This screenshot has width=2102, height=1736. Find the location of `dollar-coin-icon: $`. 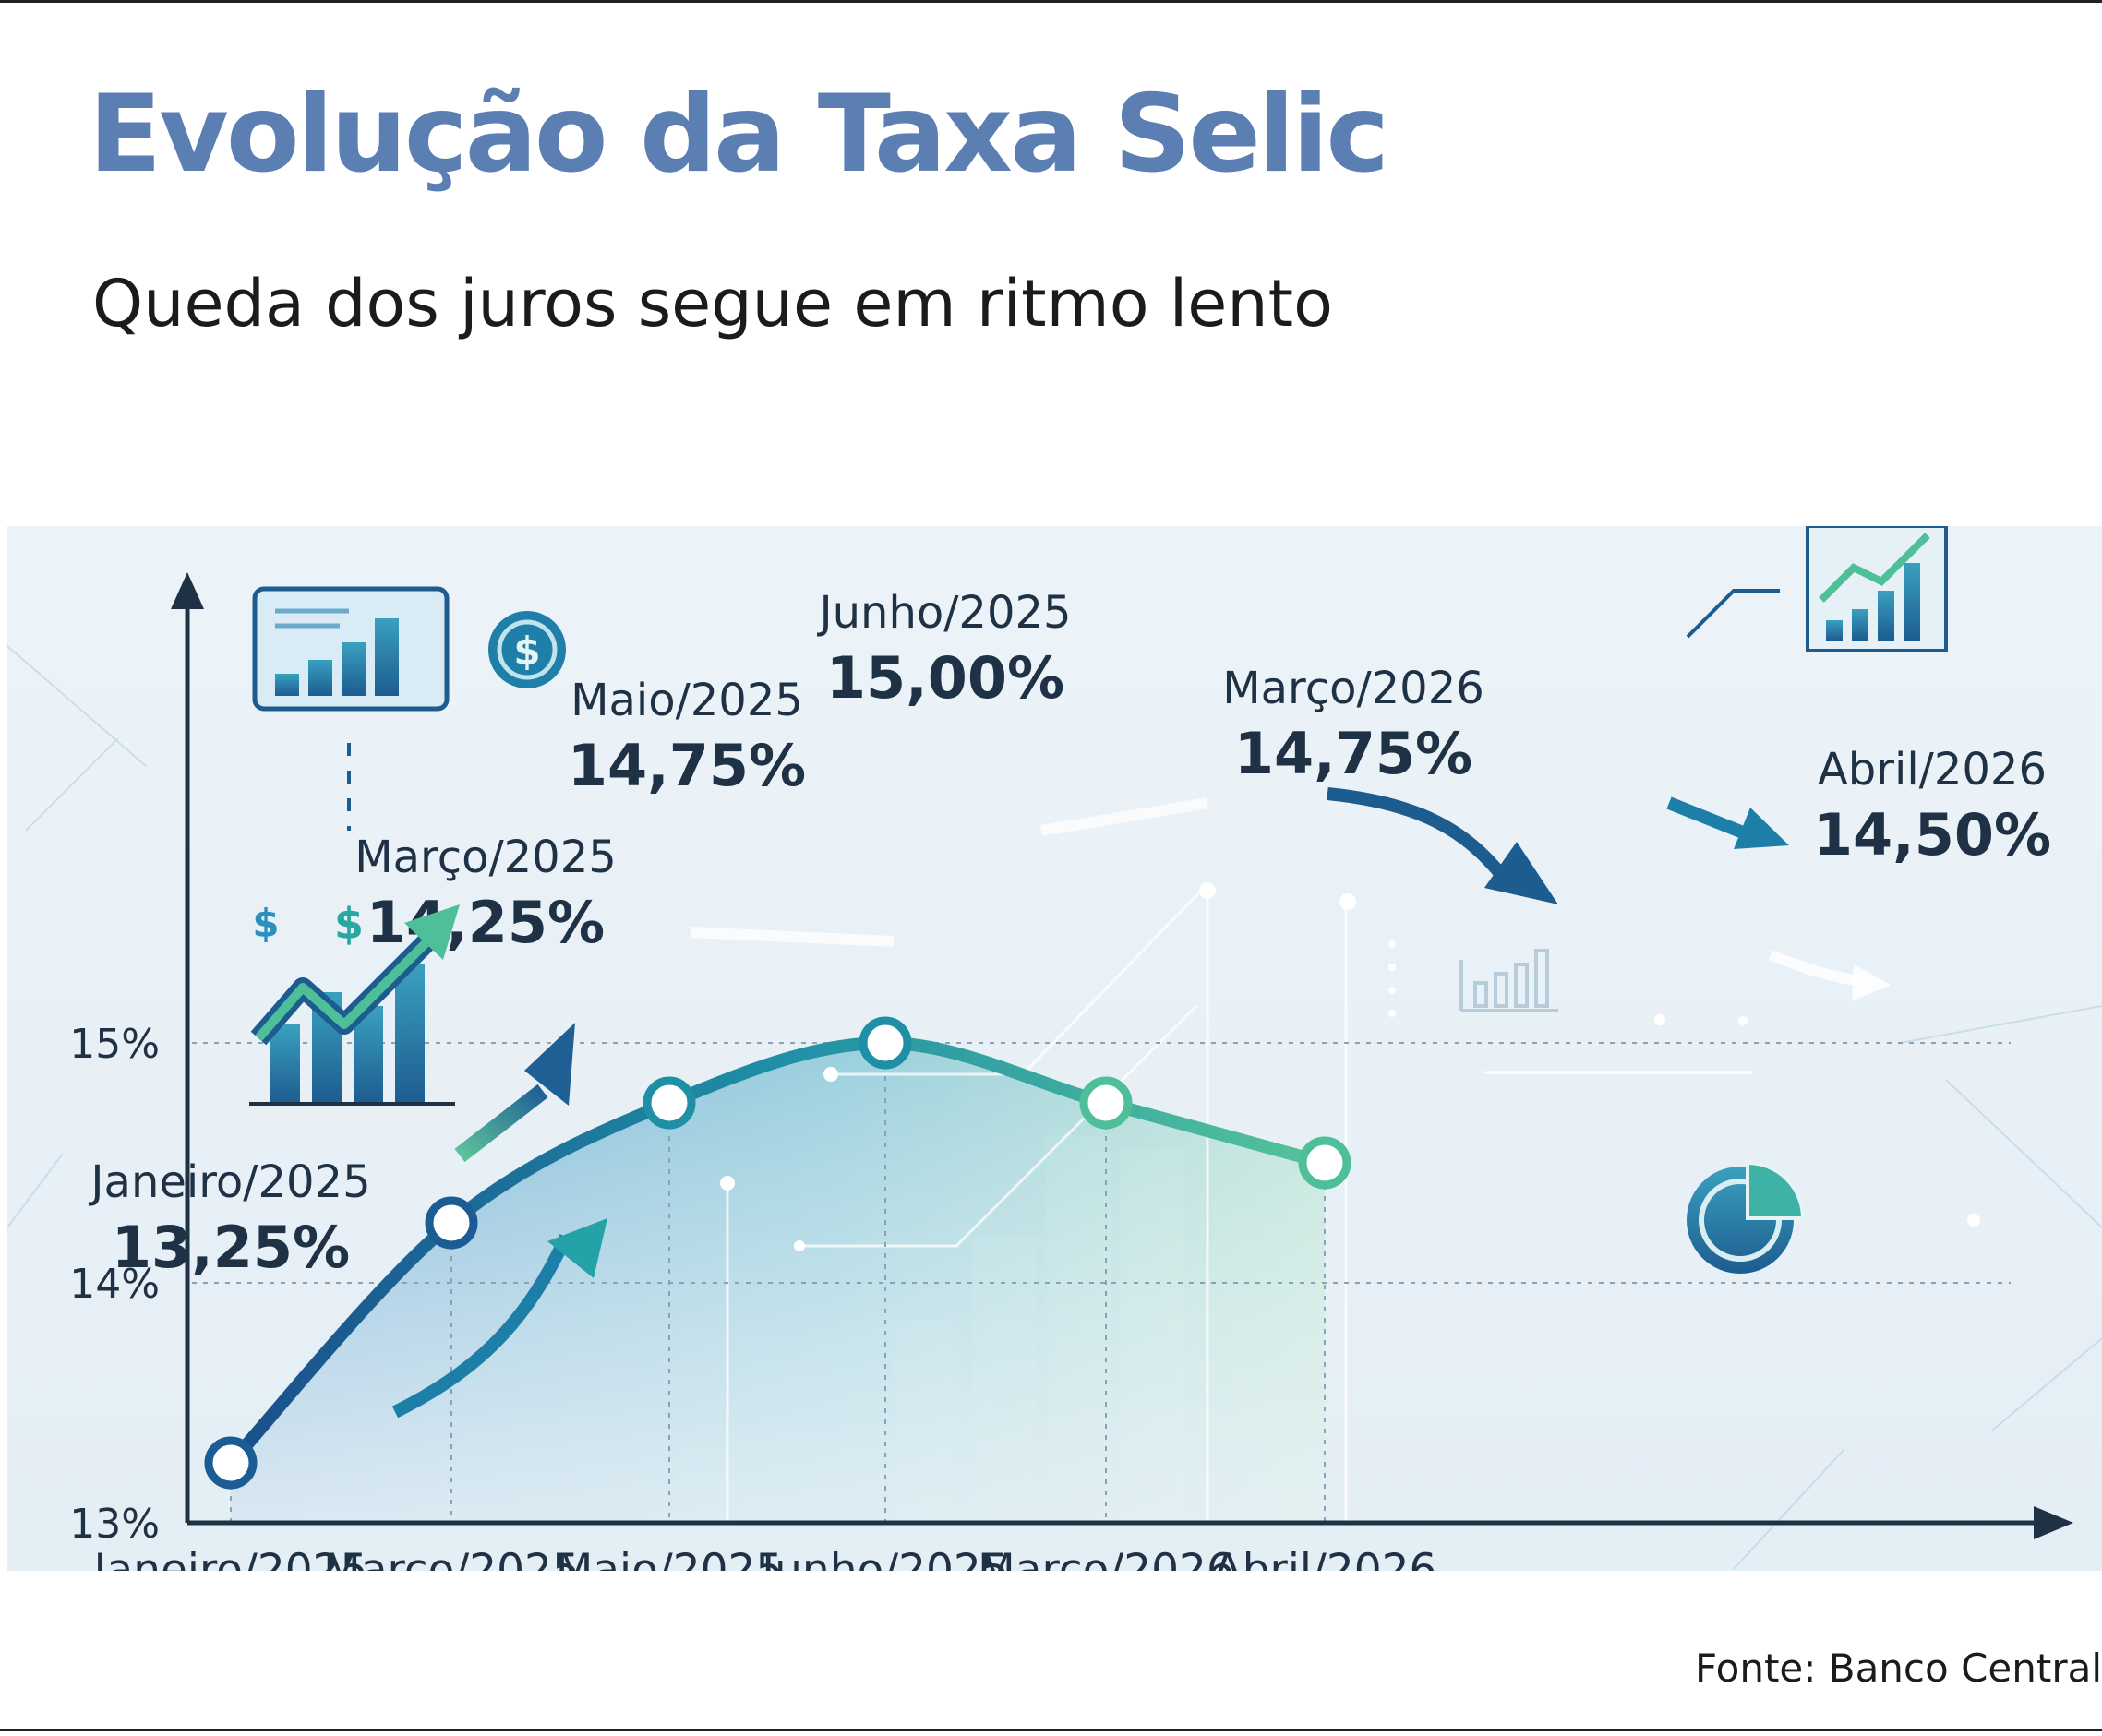

dollar-coin-icon: $ is located at coordinates (527, 650).